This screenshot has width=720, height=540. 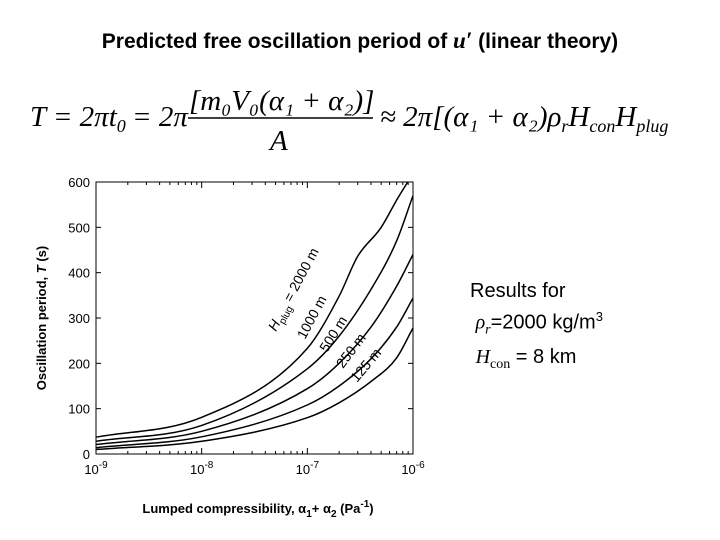 I want to click on curve-labels: Hplug = 2000 m 1000 m 500 m 250 m 125 m, so click(x=325, y=315).